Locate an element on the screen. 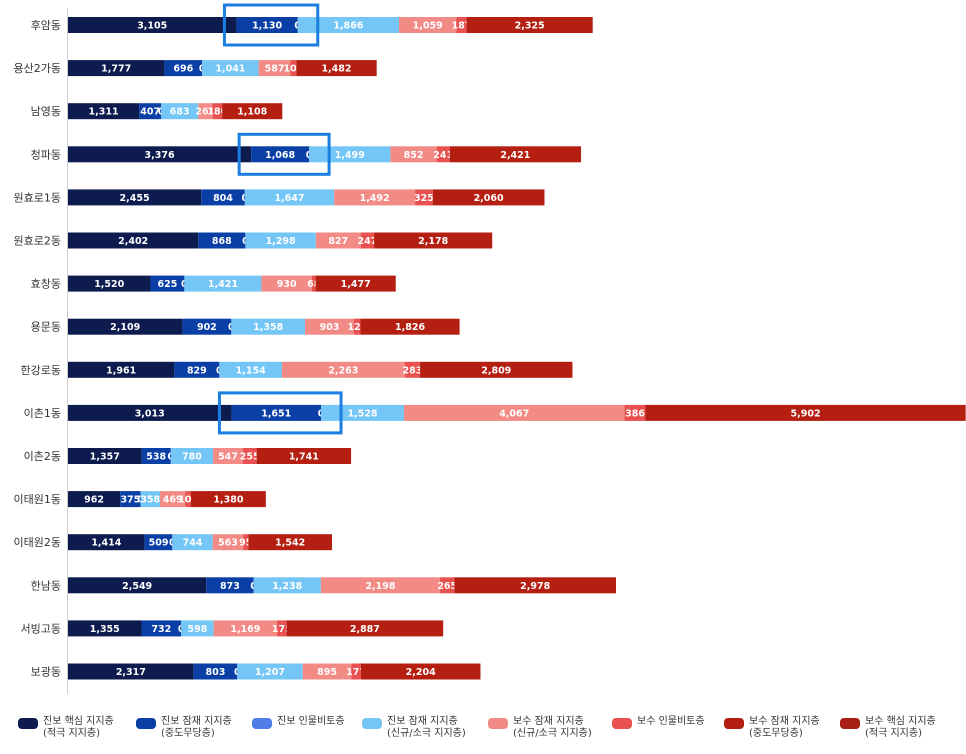 The height and width of the screenshot is (754, 966). category-label: 남영동 is located at coordinates (46, 111).